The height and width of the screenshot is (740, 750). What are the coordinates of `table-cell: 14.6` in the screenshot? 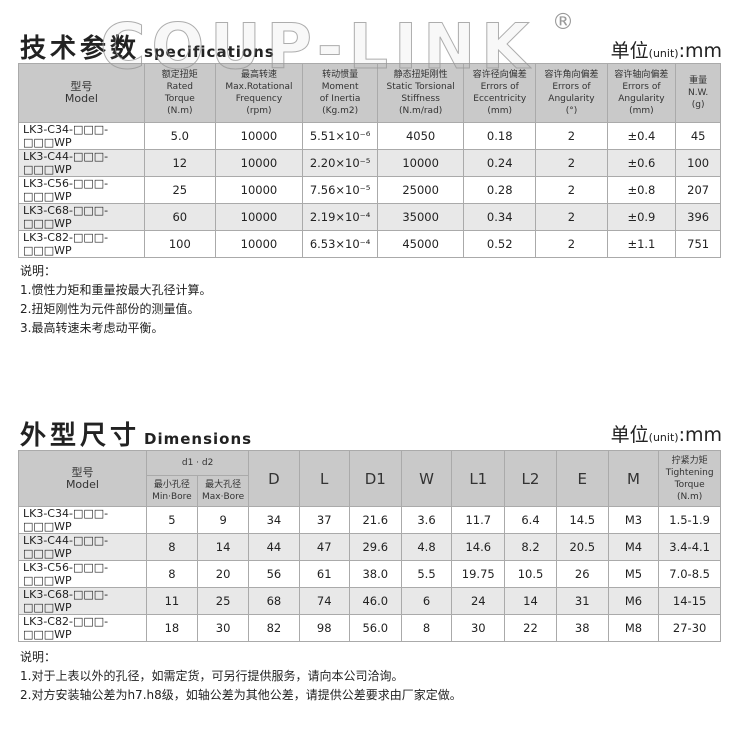 It's located at (478, 547).